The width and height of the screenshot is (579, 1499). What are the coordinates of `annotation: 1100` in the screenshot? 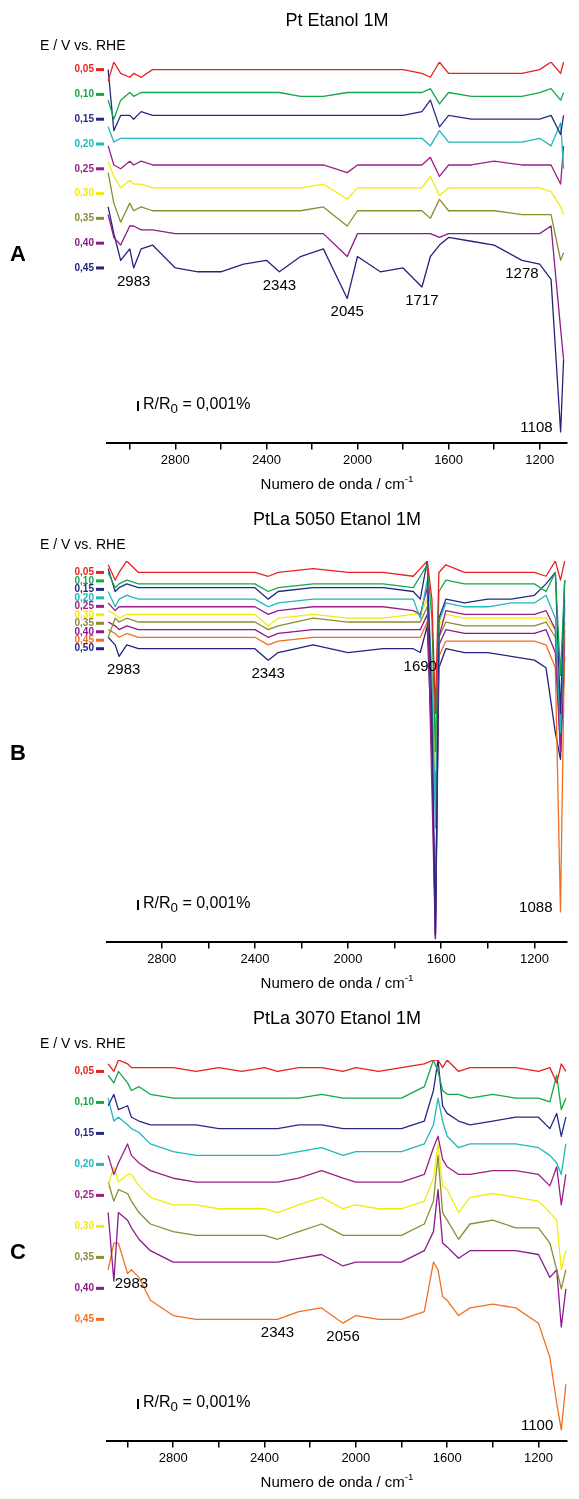 It's located at (537, 1424).